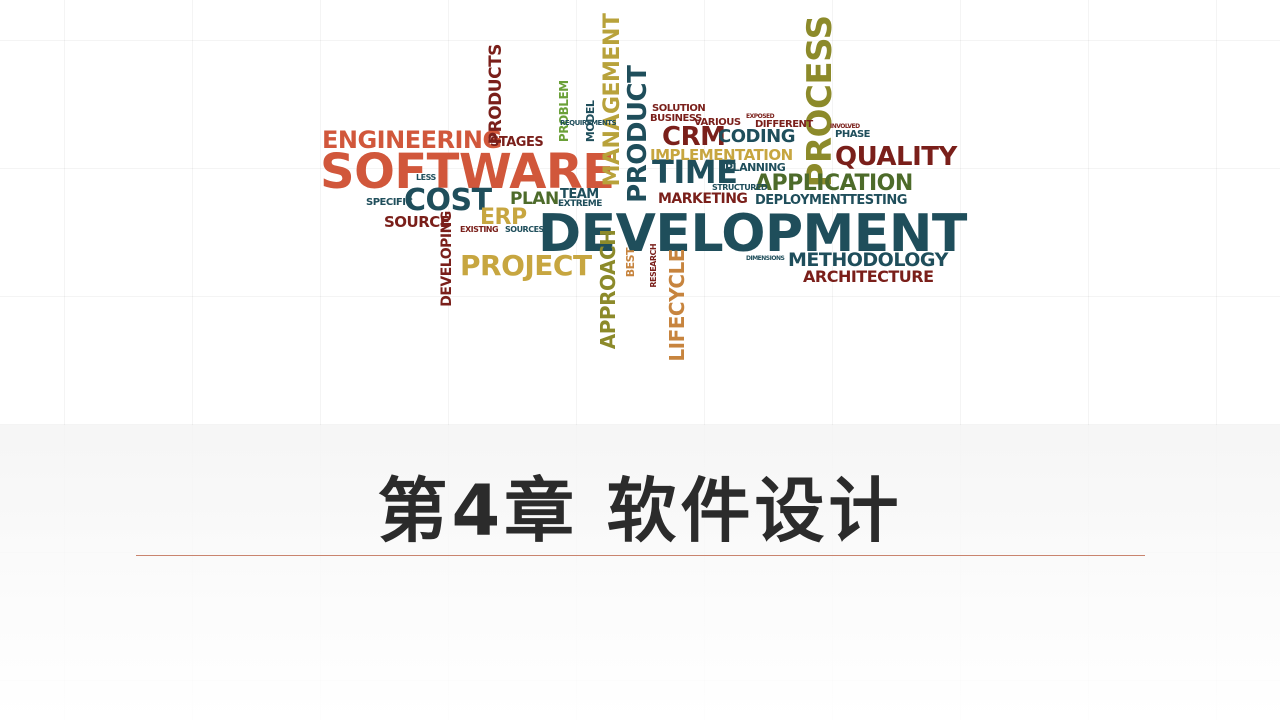  I want to click on word-cloud-word: PROCESS, so click(820, 101).